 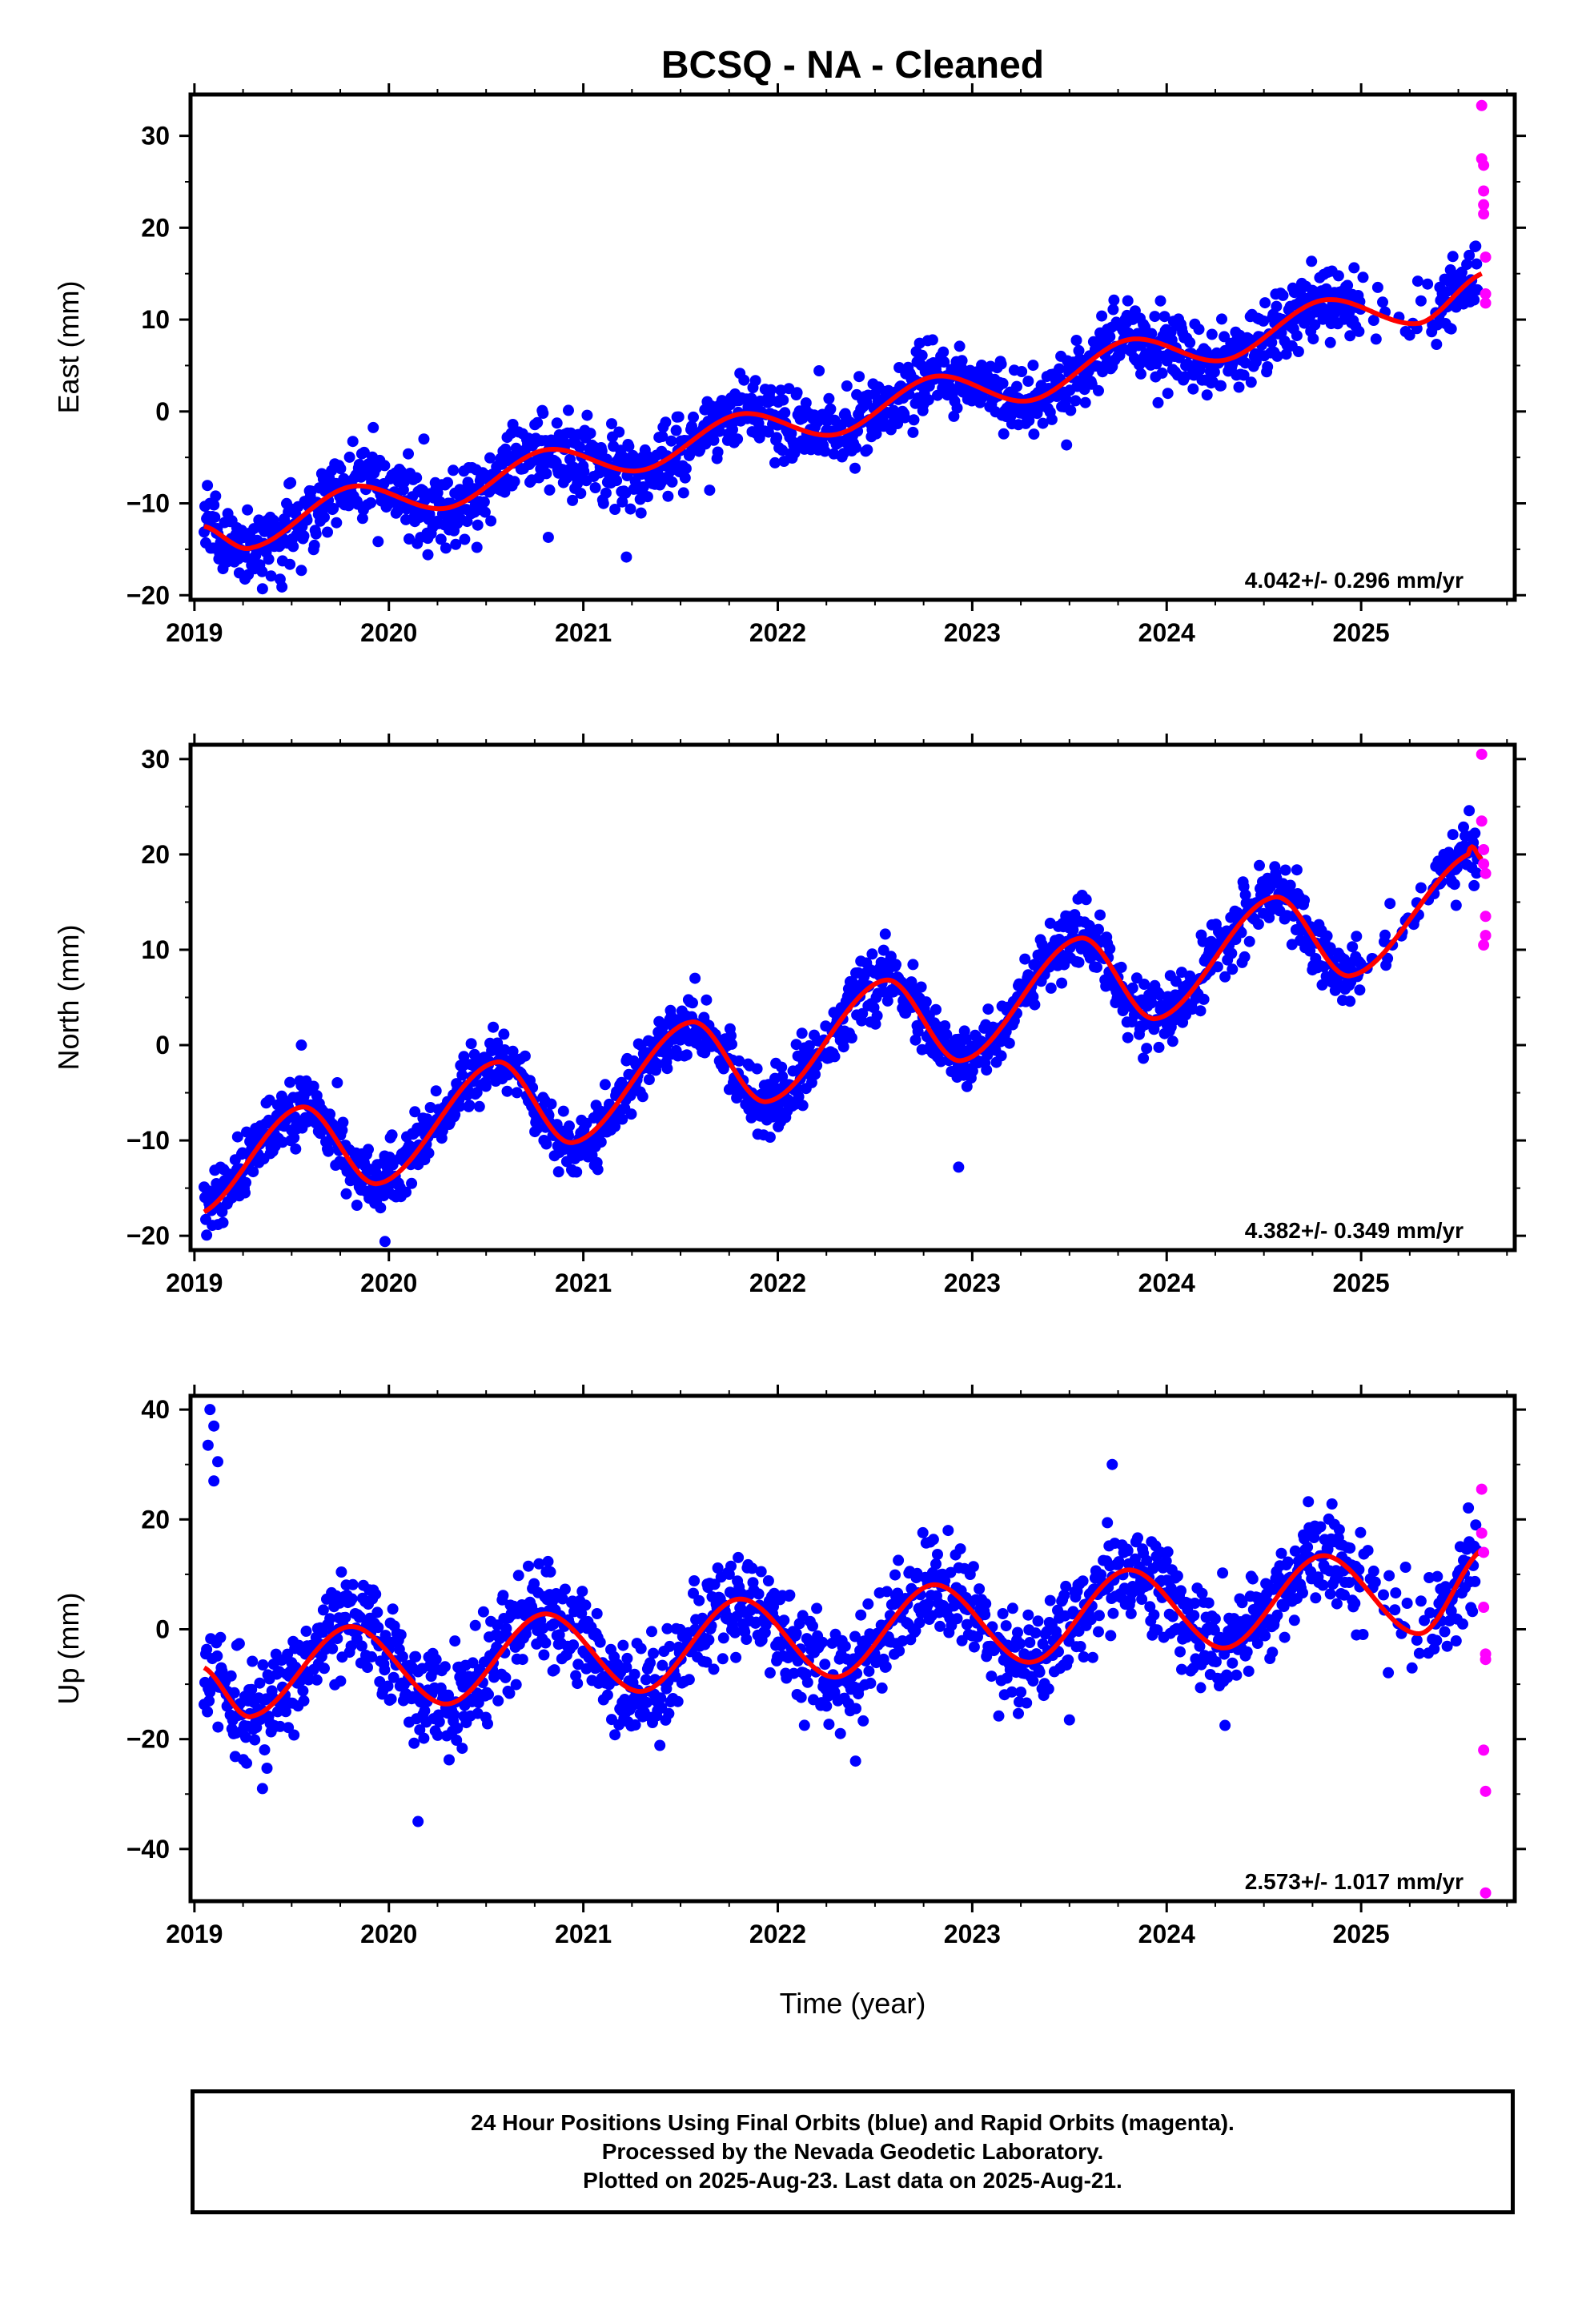 What do you see at coordinates (583, 1934) in the screenshot?
I see `x-tick-label: 2021` at bounding box center [583, 1934].